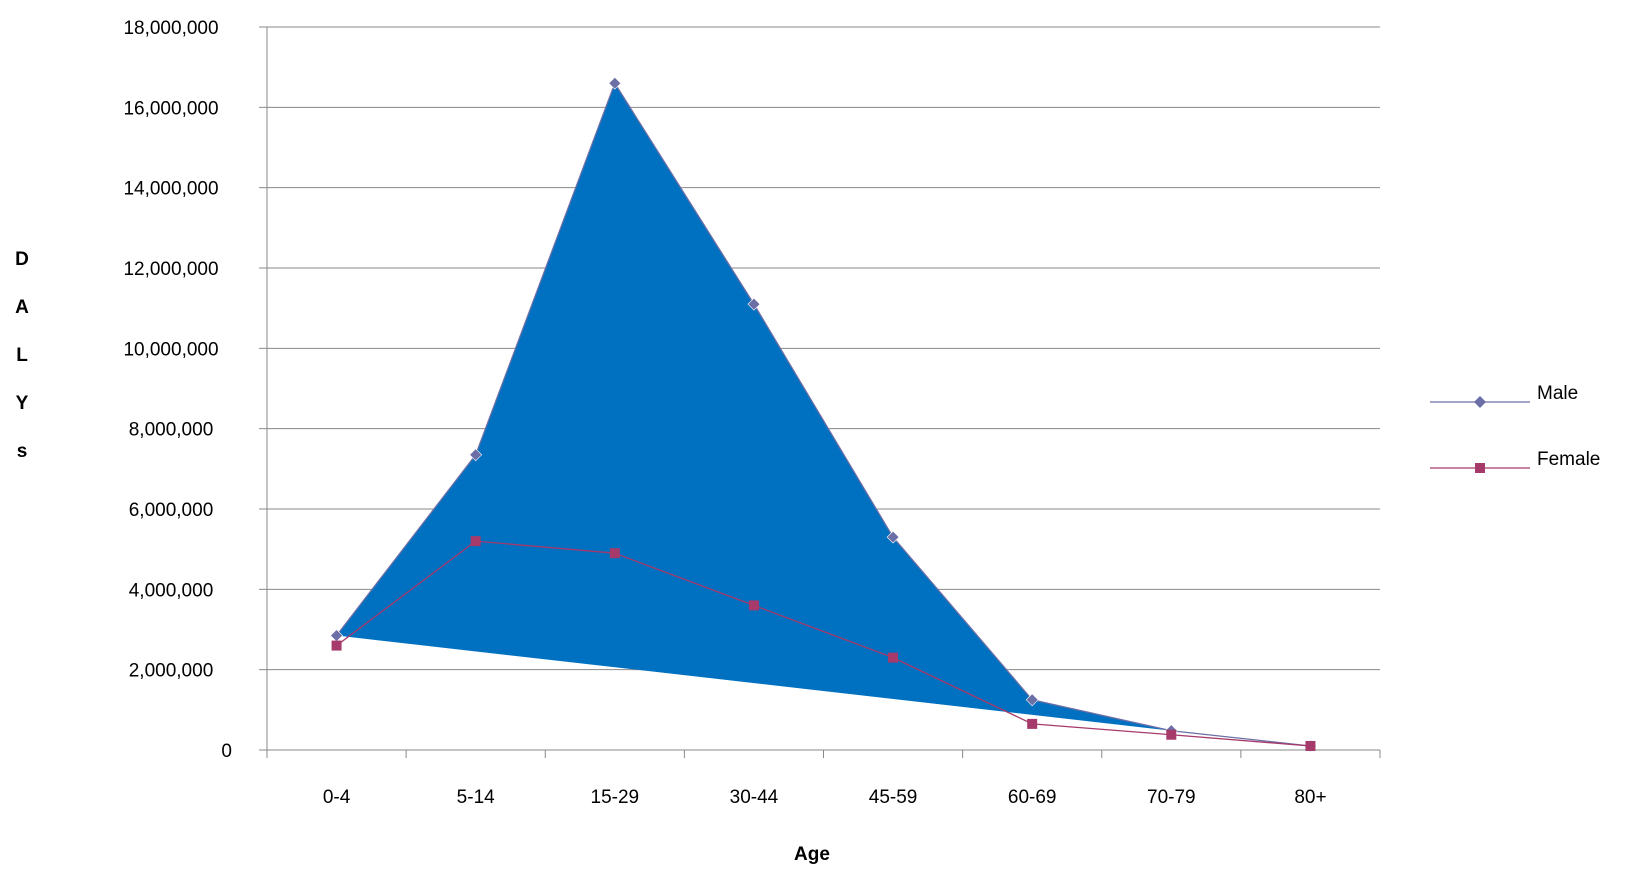 The image size is (1649, 873). What do you see at coordinates (170, 28) in the screenshot?
I see `y-tick-label: 18,000,000` at bounding box center [170, 28].